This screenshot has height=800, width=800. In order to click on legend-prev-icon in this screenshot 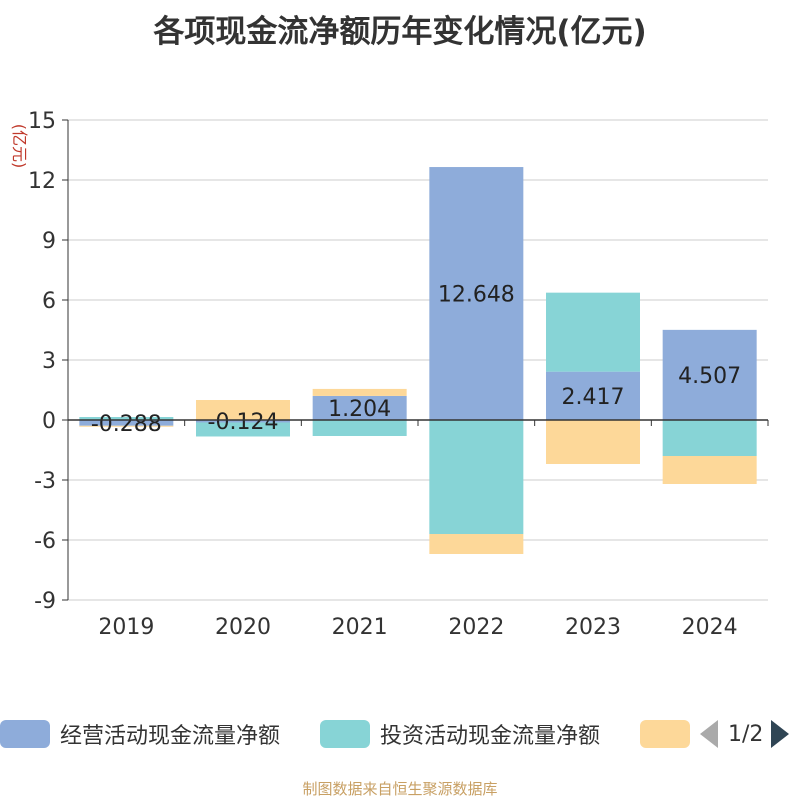, I will do `click(709, 734)`.